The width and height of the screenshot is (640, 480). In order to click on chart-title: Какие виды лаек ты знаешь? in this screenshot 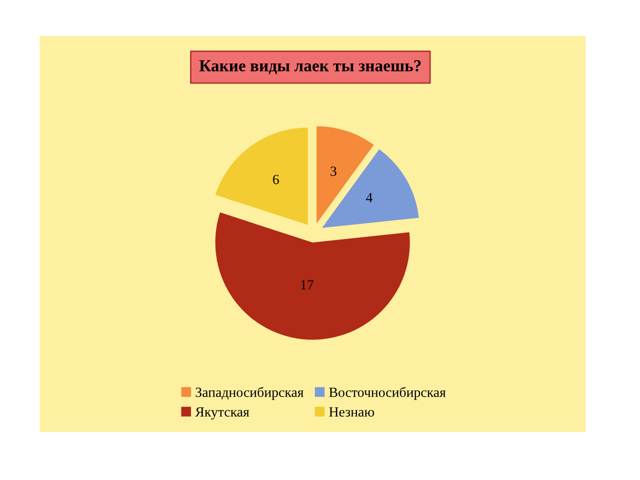, I will do `click(310, 67)`.